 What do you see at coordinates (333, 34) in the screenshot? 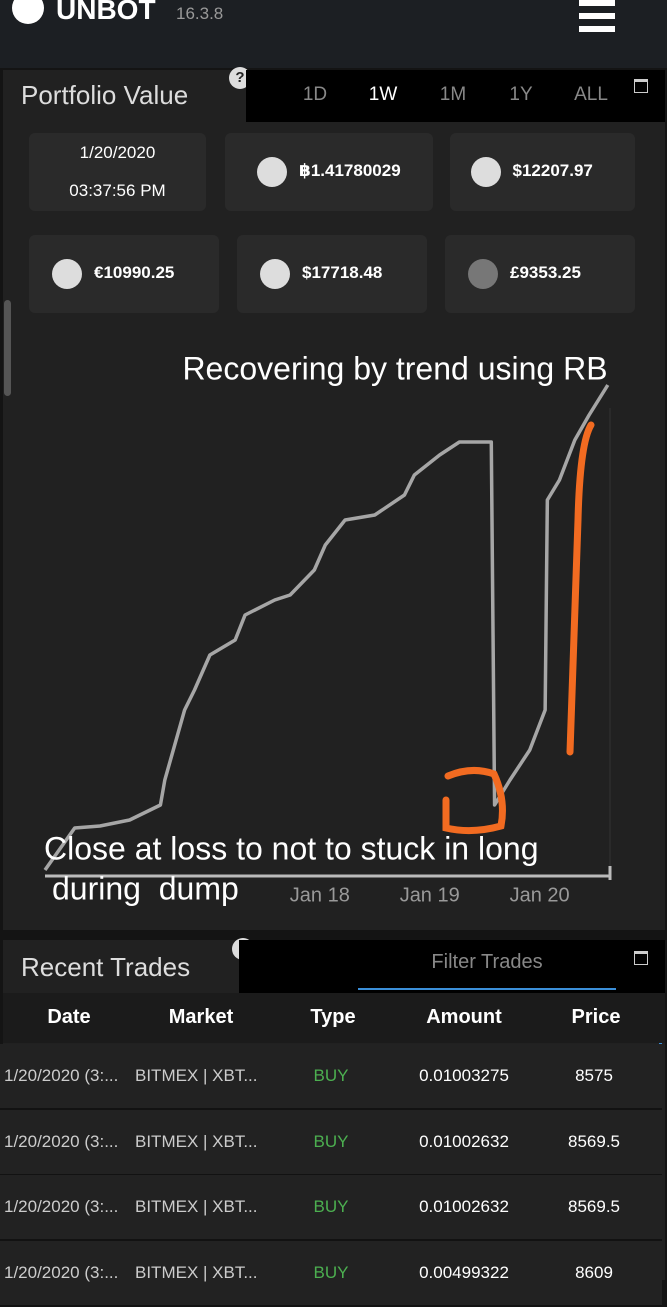
I see `top-bar: UNBOT 16.3.8` at bounding box center [333, 34].